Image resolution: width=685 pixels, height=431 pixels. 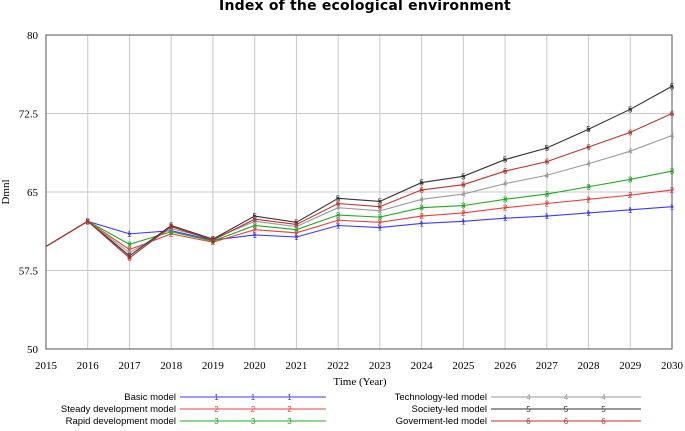 What do you see at coordinates (6, 191) in the screenshot?
I see `y-axis-label: Dmnl` at bounding box center [6, 191].